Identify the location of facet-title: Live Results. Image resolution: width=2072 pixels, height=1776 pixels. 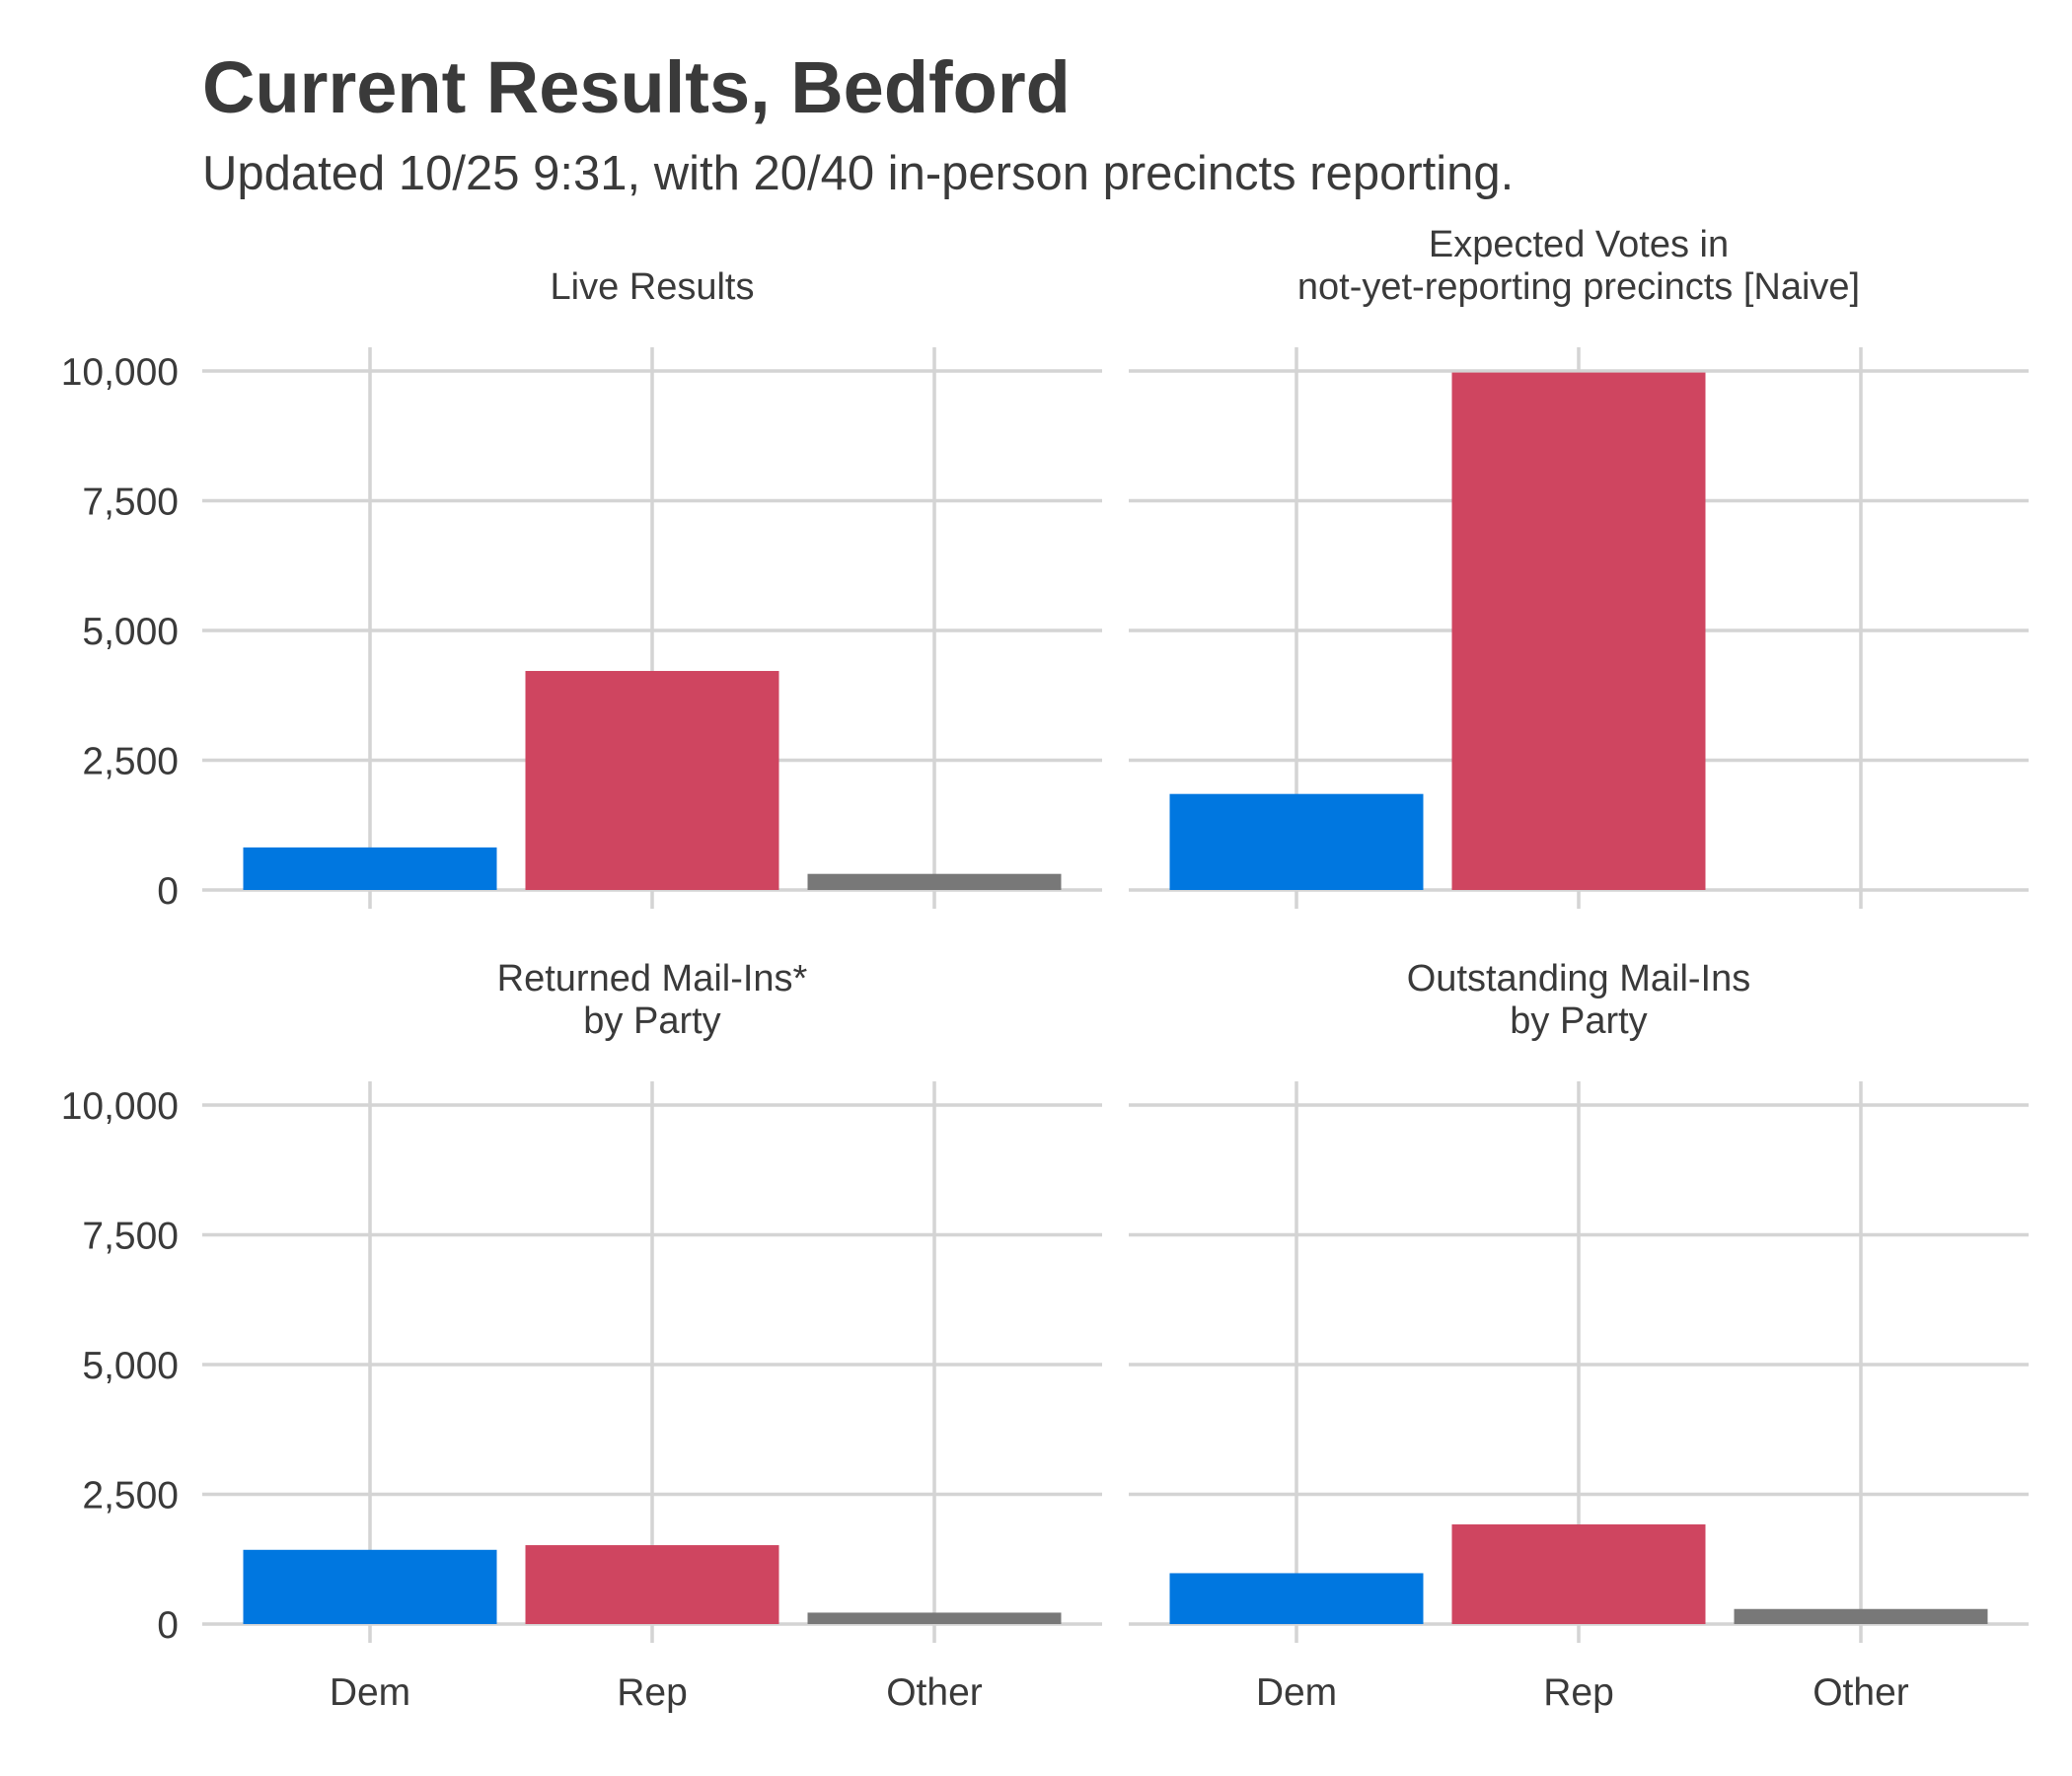
(653, 287).